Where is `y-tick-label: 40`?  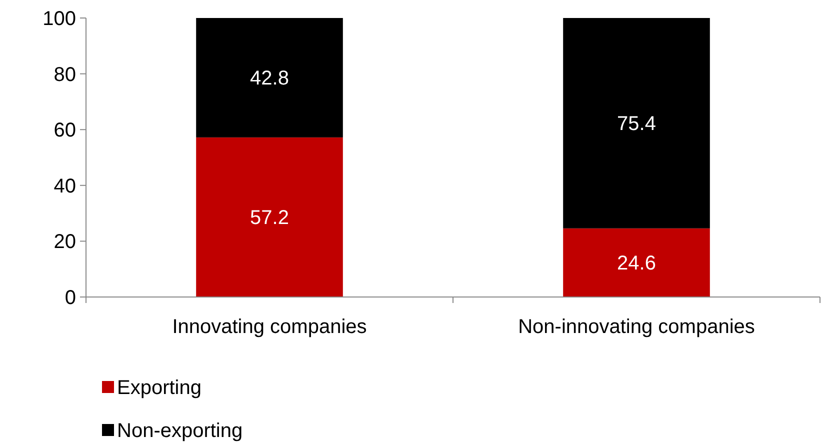
y-tick-label: 40 is located at coordinates (65, 186).